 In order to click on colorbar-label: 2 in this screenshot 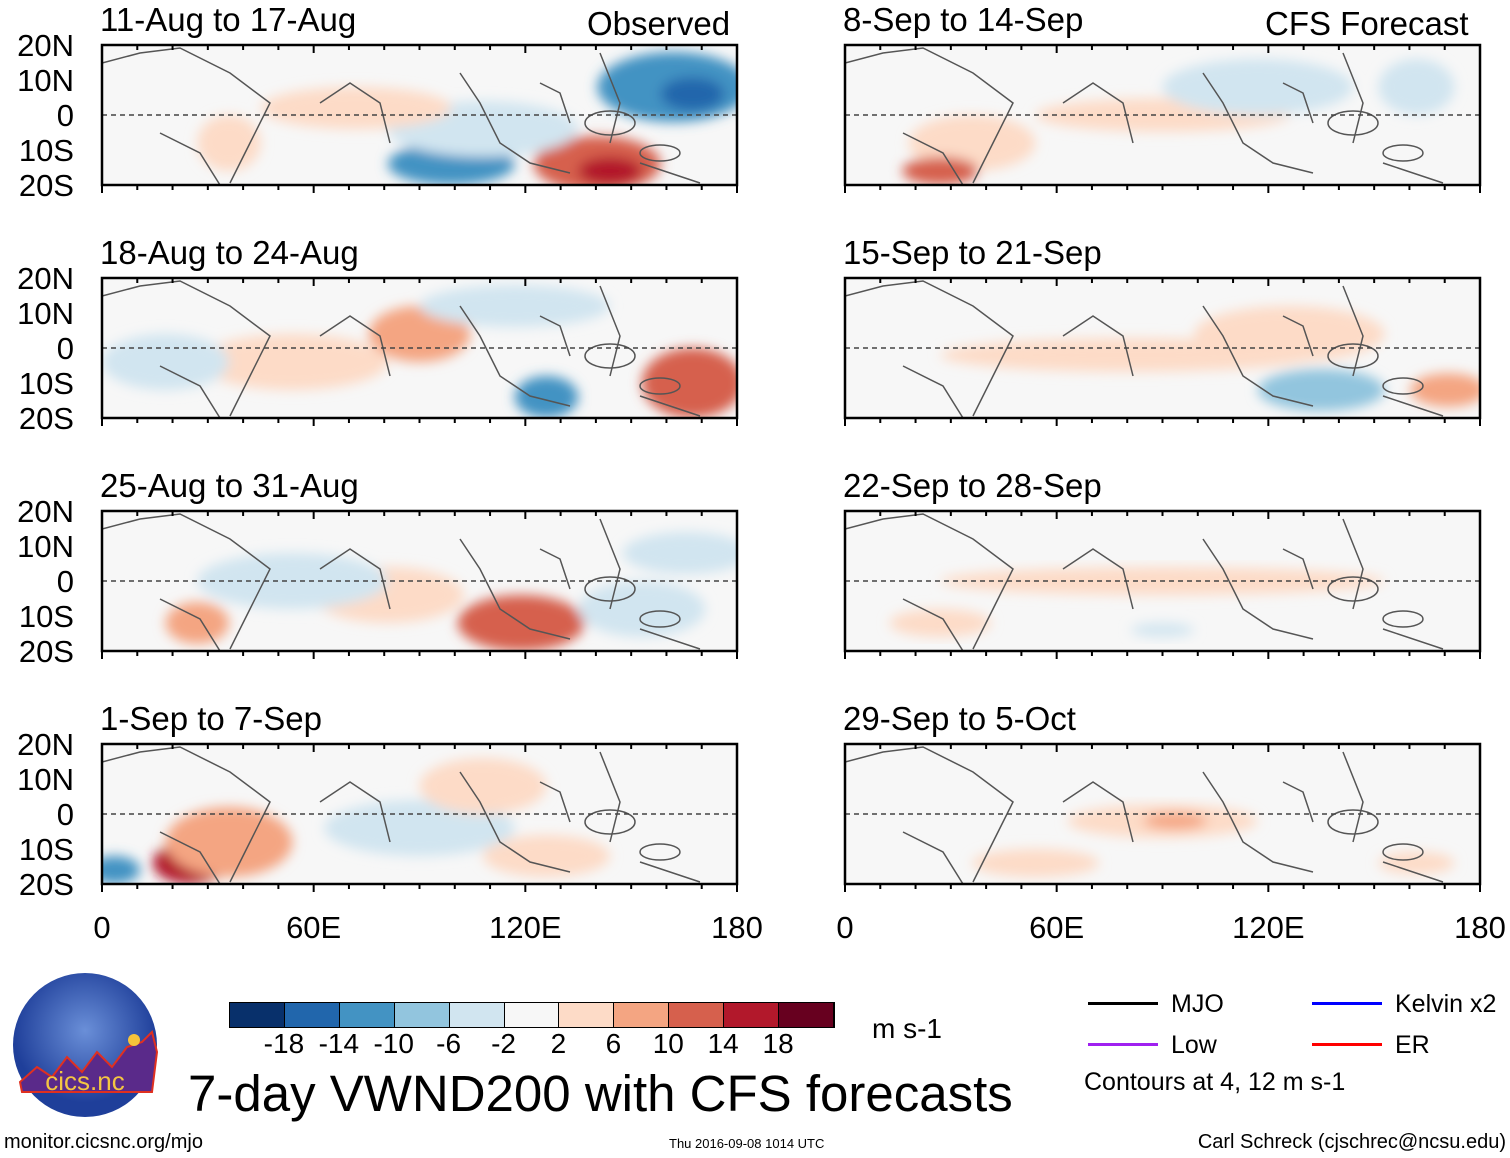, I will do `click(558, 1043)`.